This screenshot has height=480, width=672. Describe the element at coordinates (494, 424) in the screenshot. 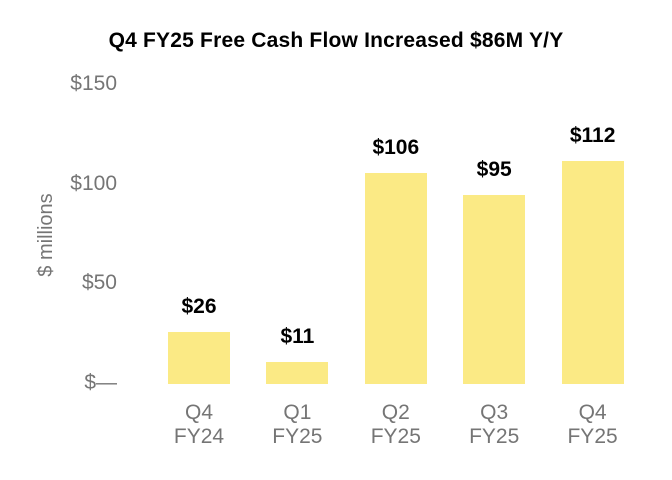

I see `x-axis-label: Q3 FY25` at that location.